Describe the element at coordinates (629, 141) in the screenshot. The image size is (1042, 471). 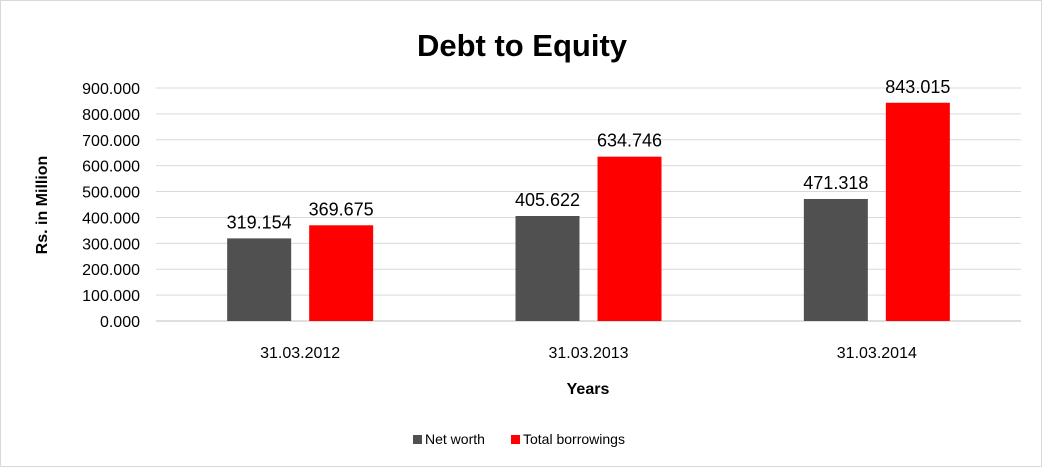
I see `data-label: 634.746` at that location.